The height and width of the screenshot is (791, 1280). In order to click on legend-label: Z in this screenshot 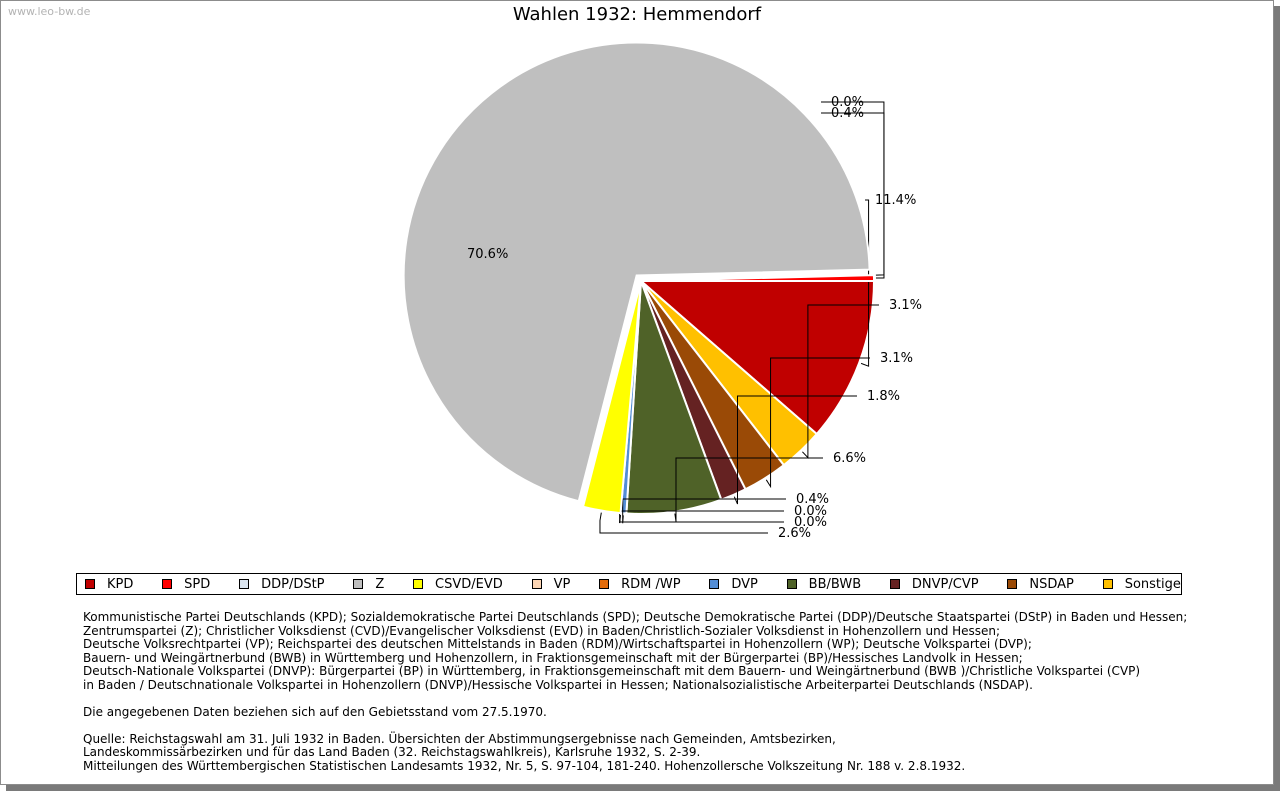, I will do `click(380, 584)`.